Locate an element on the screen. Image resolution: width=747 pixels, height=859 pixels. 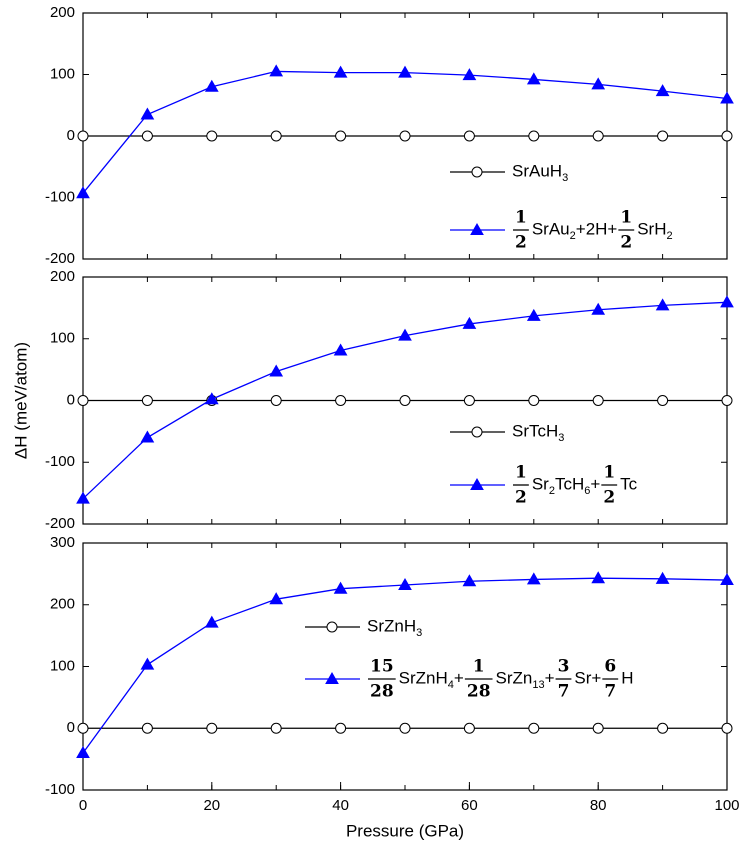
fraction-denominator: 7 is located at coordinates (564, 692).